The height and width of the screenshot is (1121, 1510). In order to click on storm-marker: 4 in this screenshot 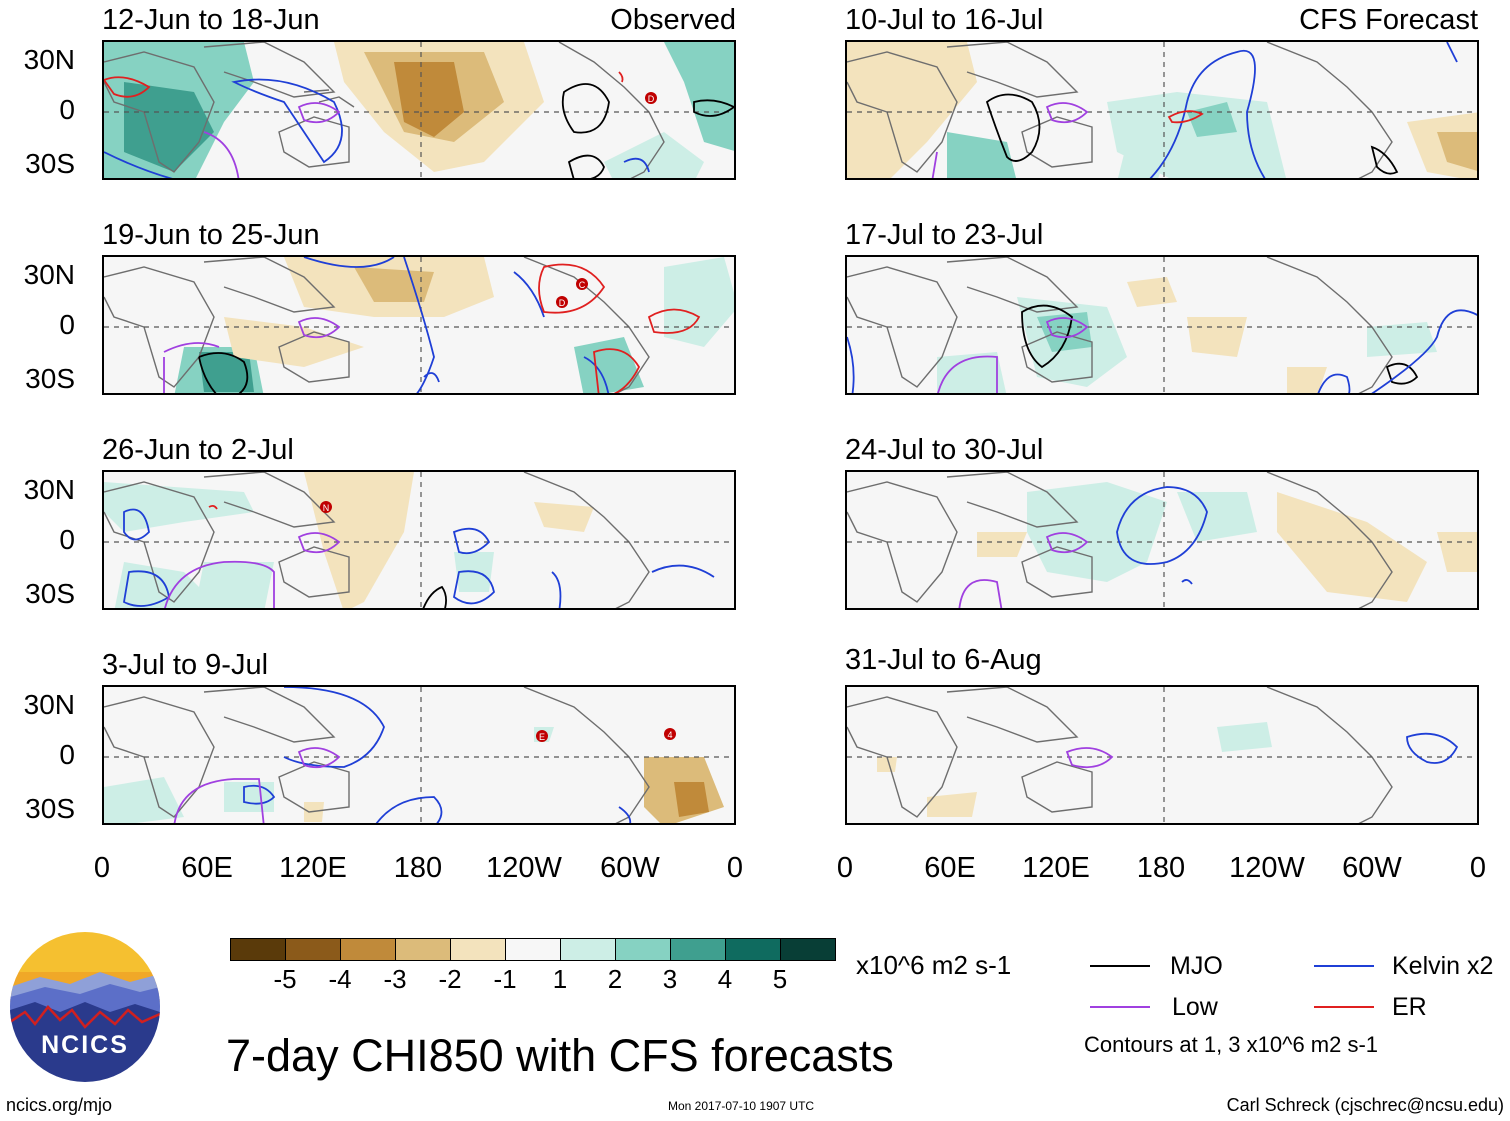, I will do `click(670, 734)`.